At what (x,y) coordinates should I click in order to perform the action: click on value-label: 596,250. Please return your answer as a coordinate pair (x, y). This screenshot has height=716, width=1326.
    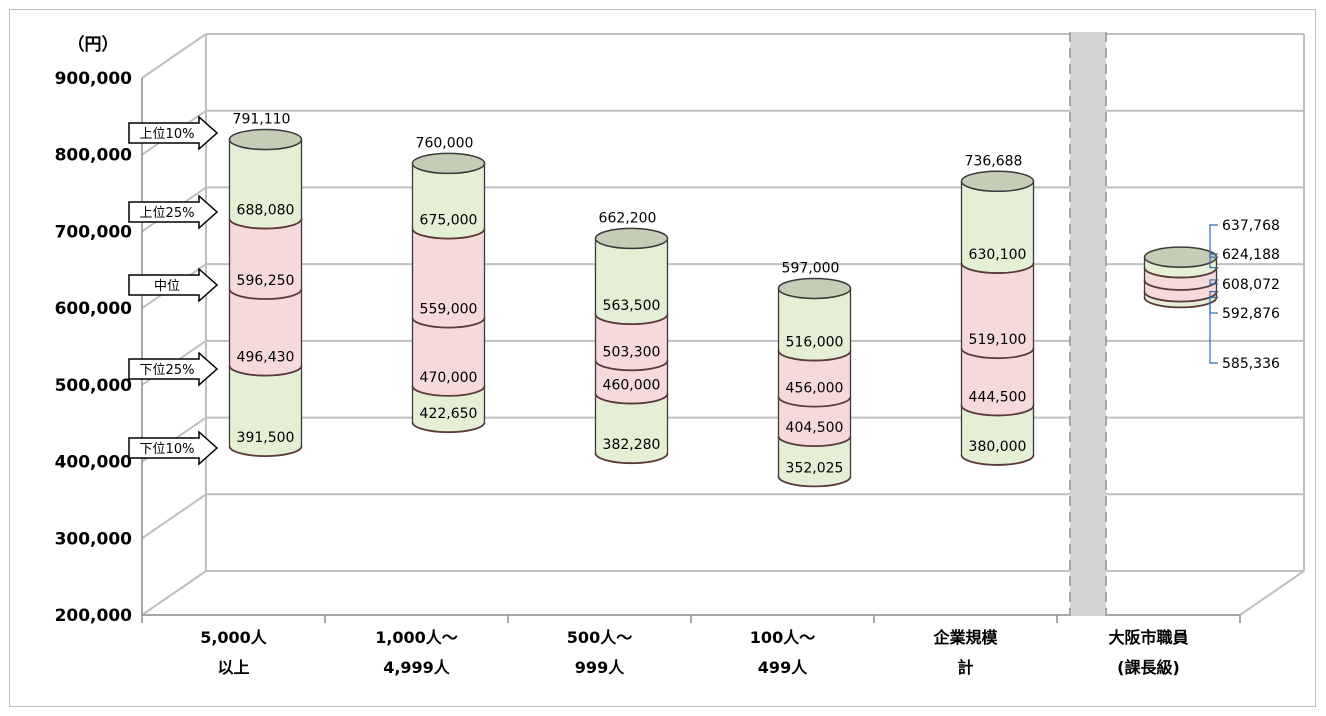
    Looking at the image, I should click on (266, 281).